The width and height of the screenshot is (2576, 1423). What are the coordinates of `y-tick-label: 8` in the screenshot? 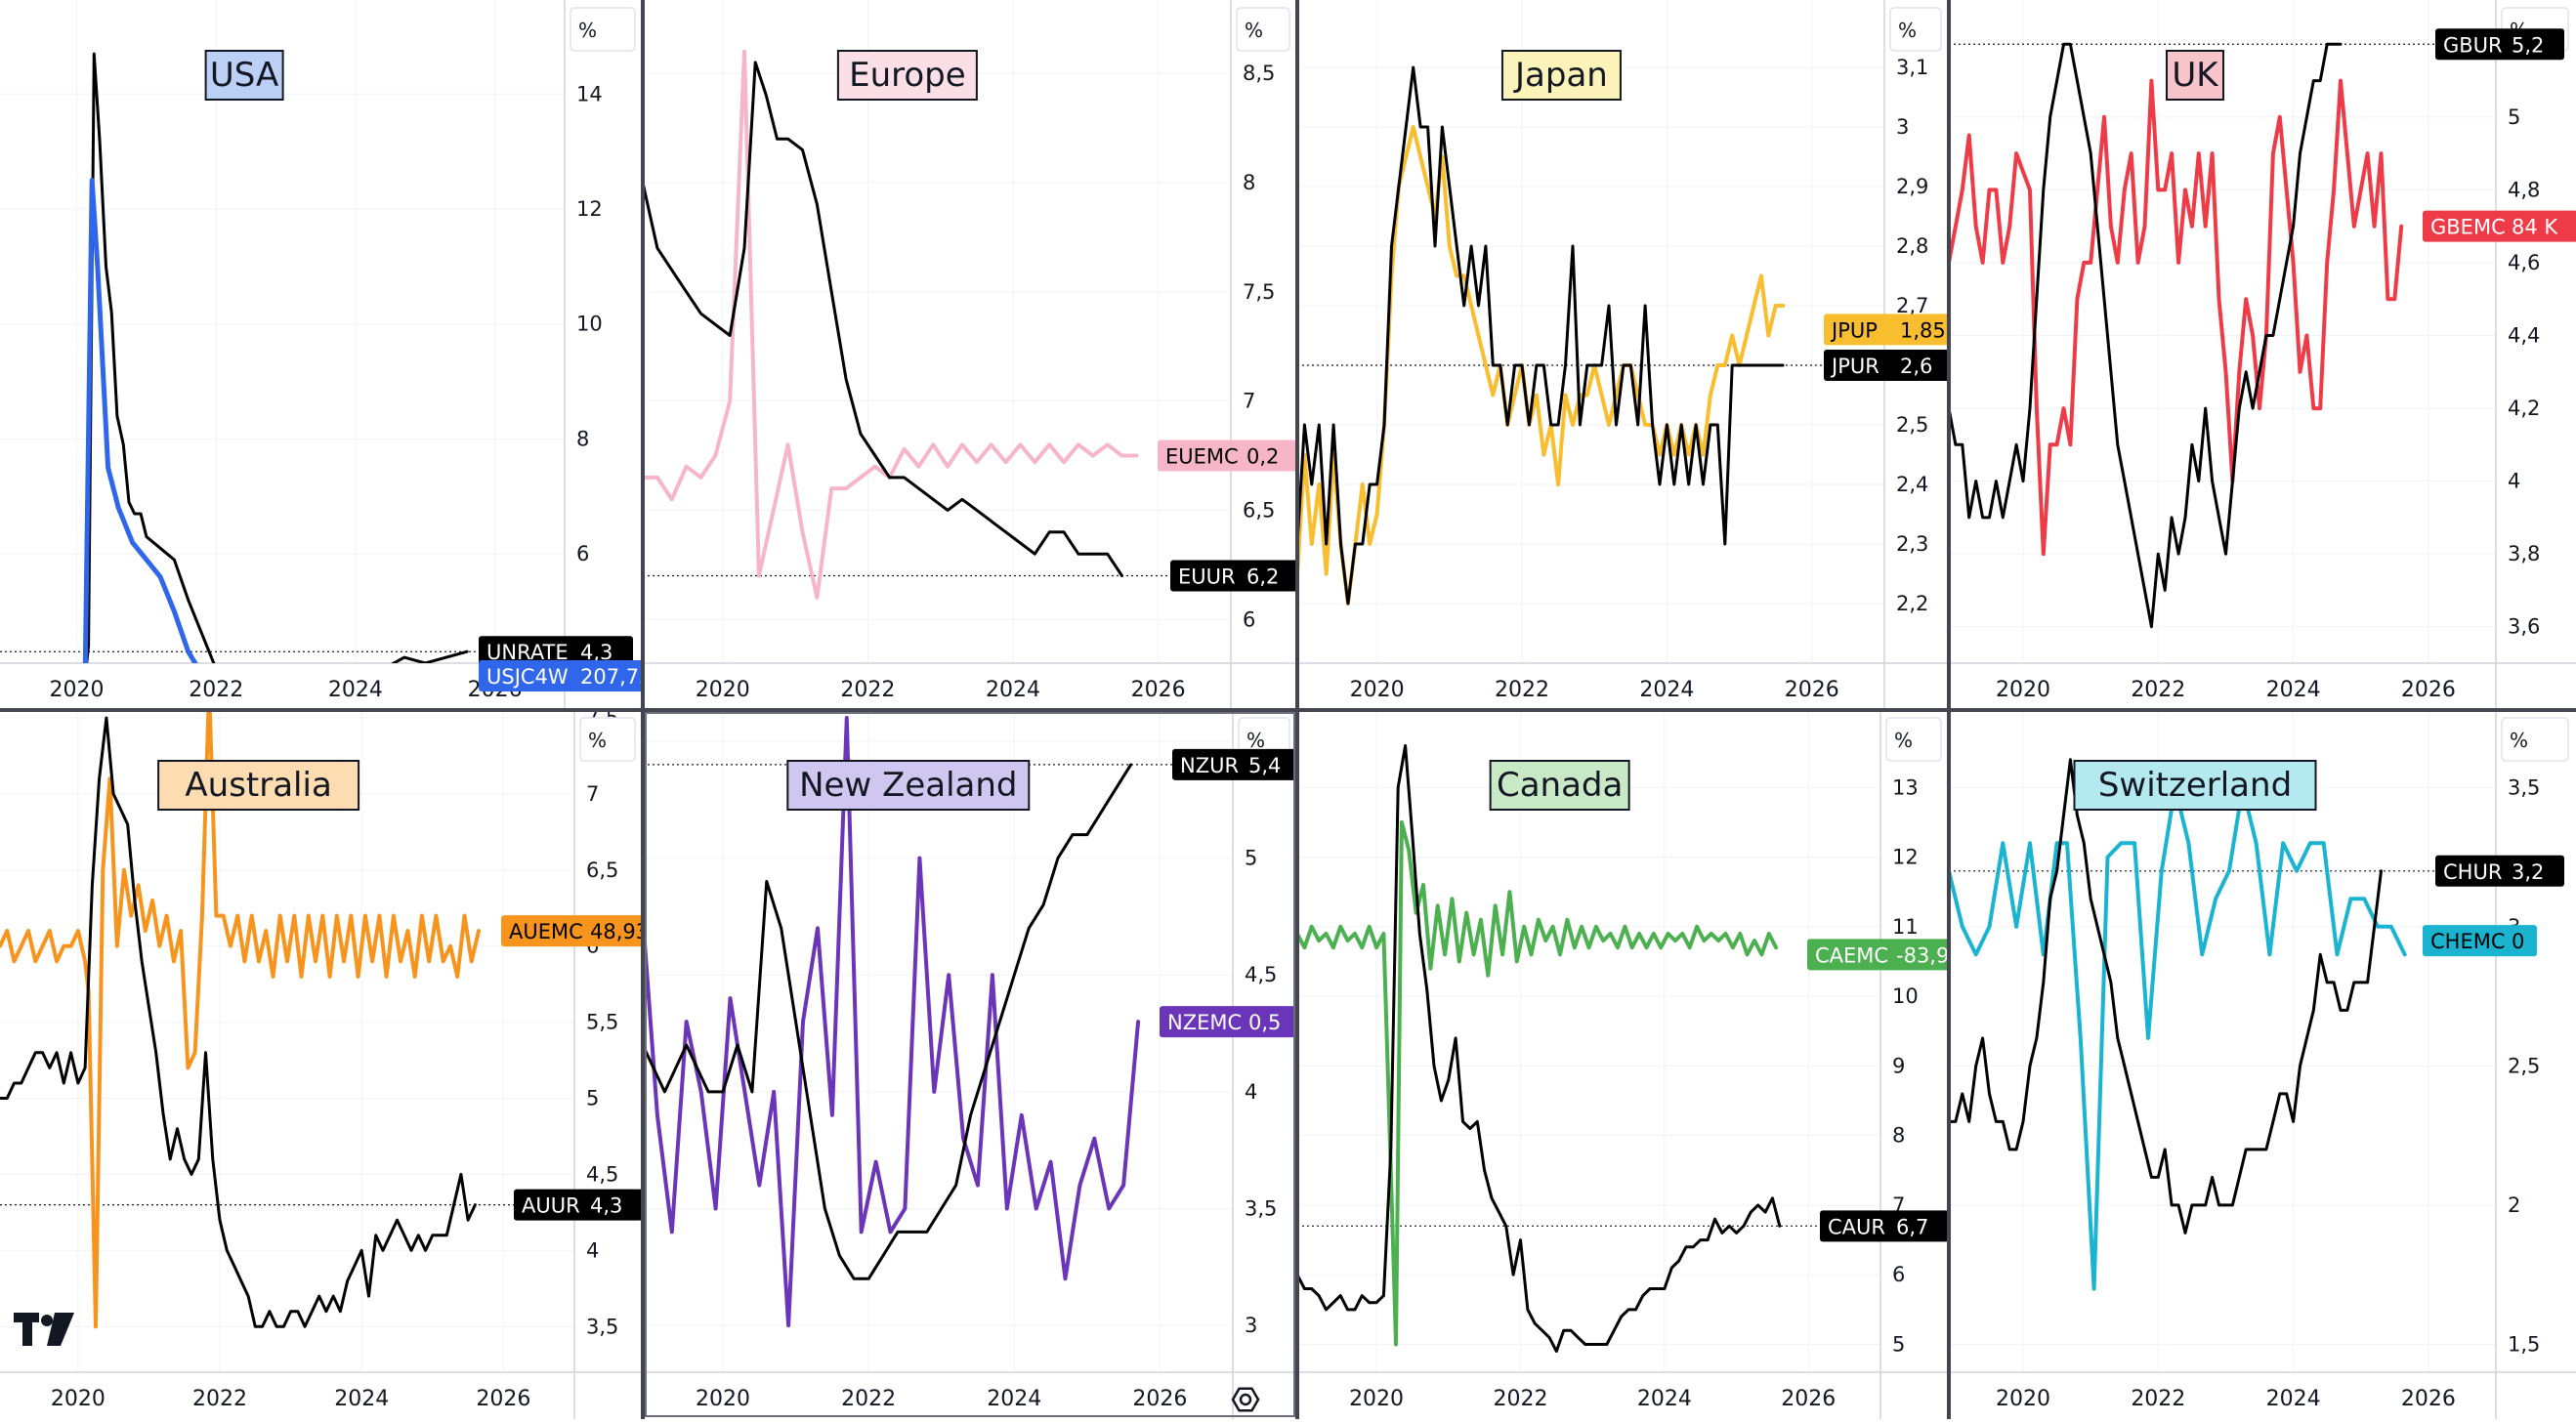 It's located at (582, 438).